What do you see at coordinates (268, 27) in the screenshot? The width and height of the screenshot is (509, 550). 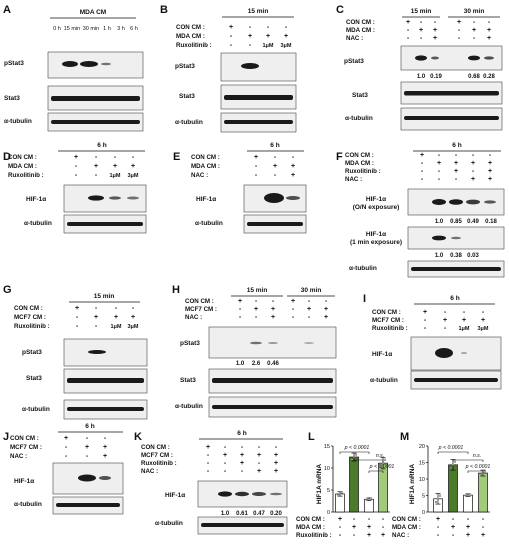 I see `sym-b-0-2: -` at bounding box center [268, 27].